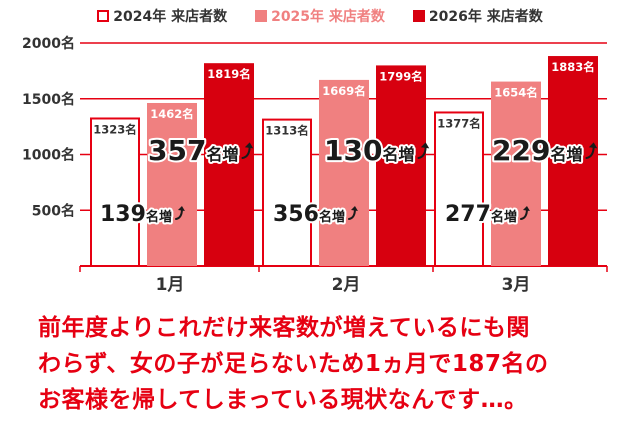 The image size is (640, 442). Describe the element at coordinates (48, 99) in the screenshot. I see `y-tick-label: 1500名` at that location.